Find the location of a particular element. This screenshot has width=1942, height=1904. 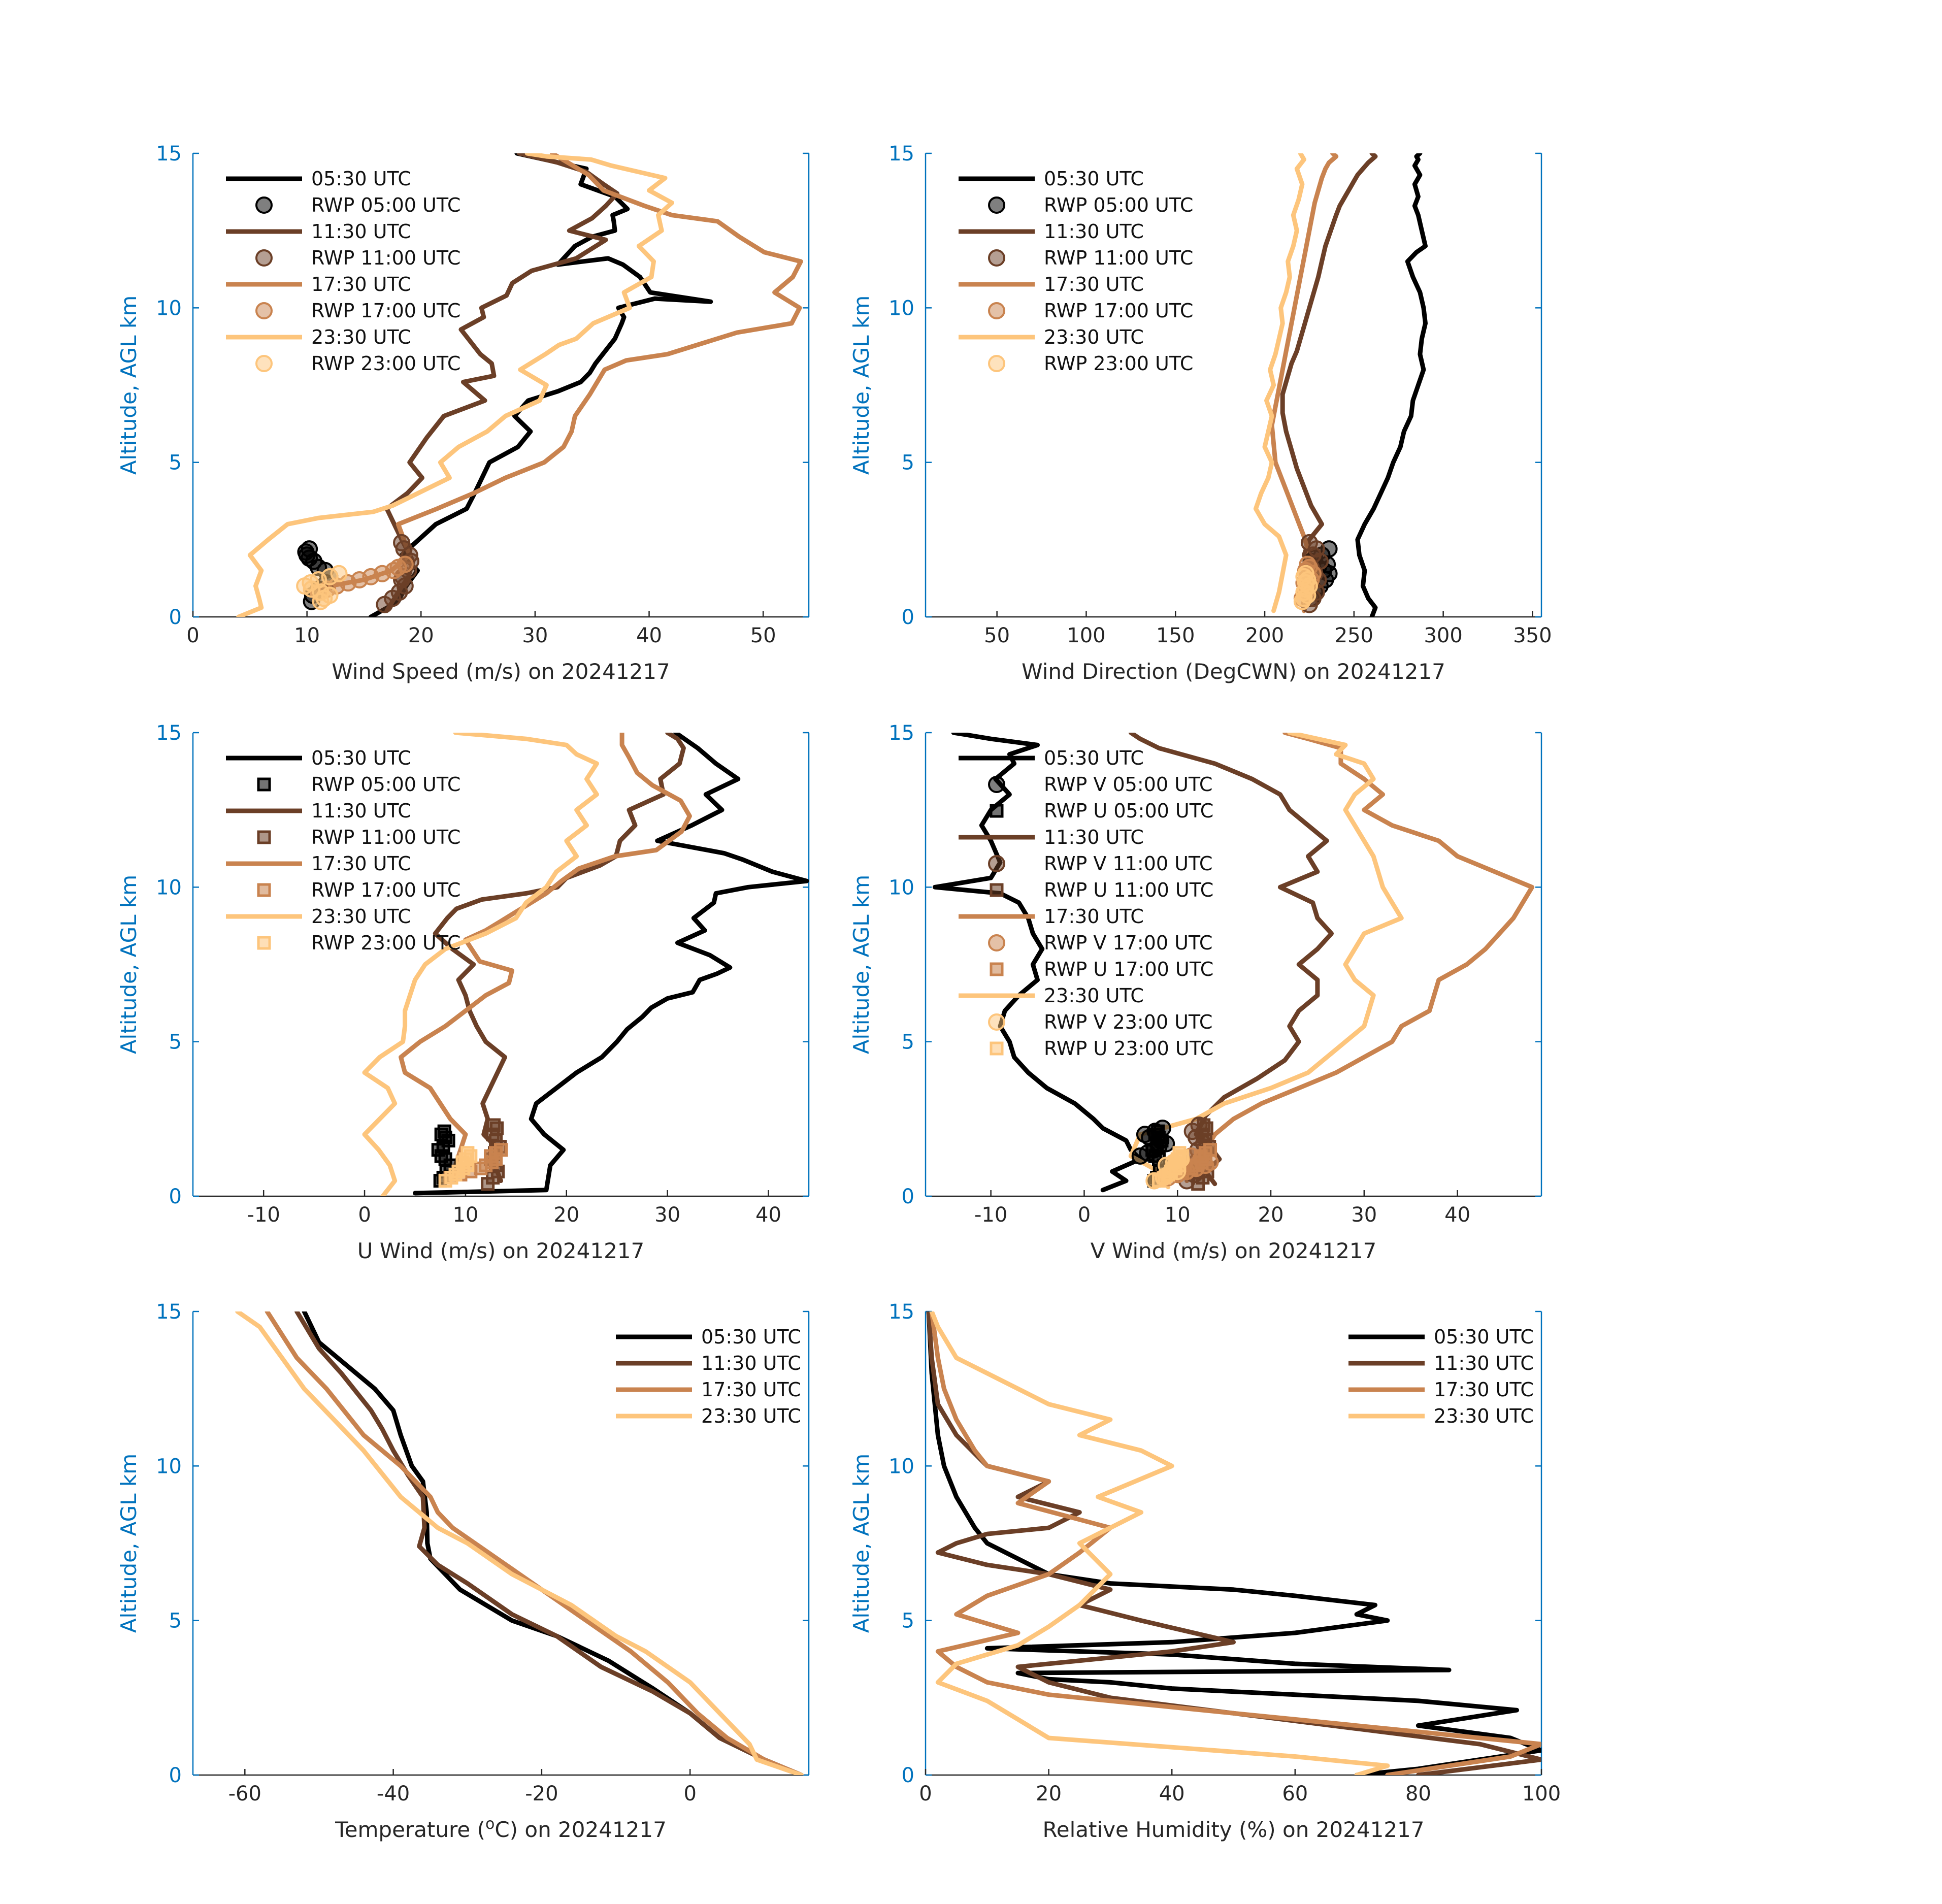

legend-item-rwp-u-11-00-utc: RWP U 11:00 UTC is located at coordinates (1101, 890).